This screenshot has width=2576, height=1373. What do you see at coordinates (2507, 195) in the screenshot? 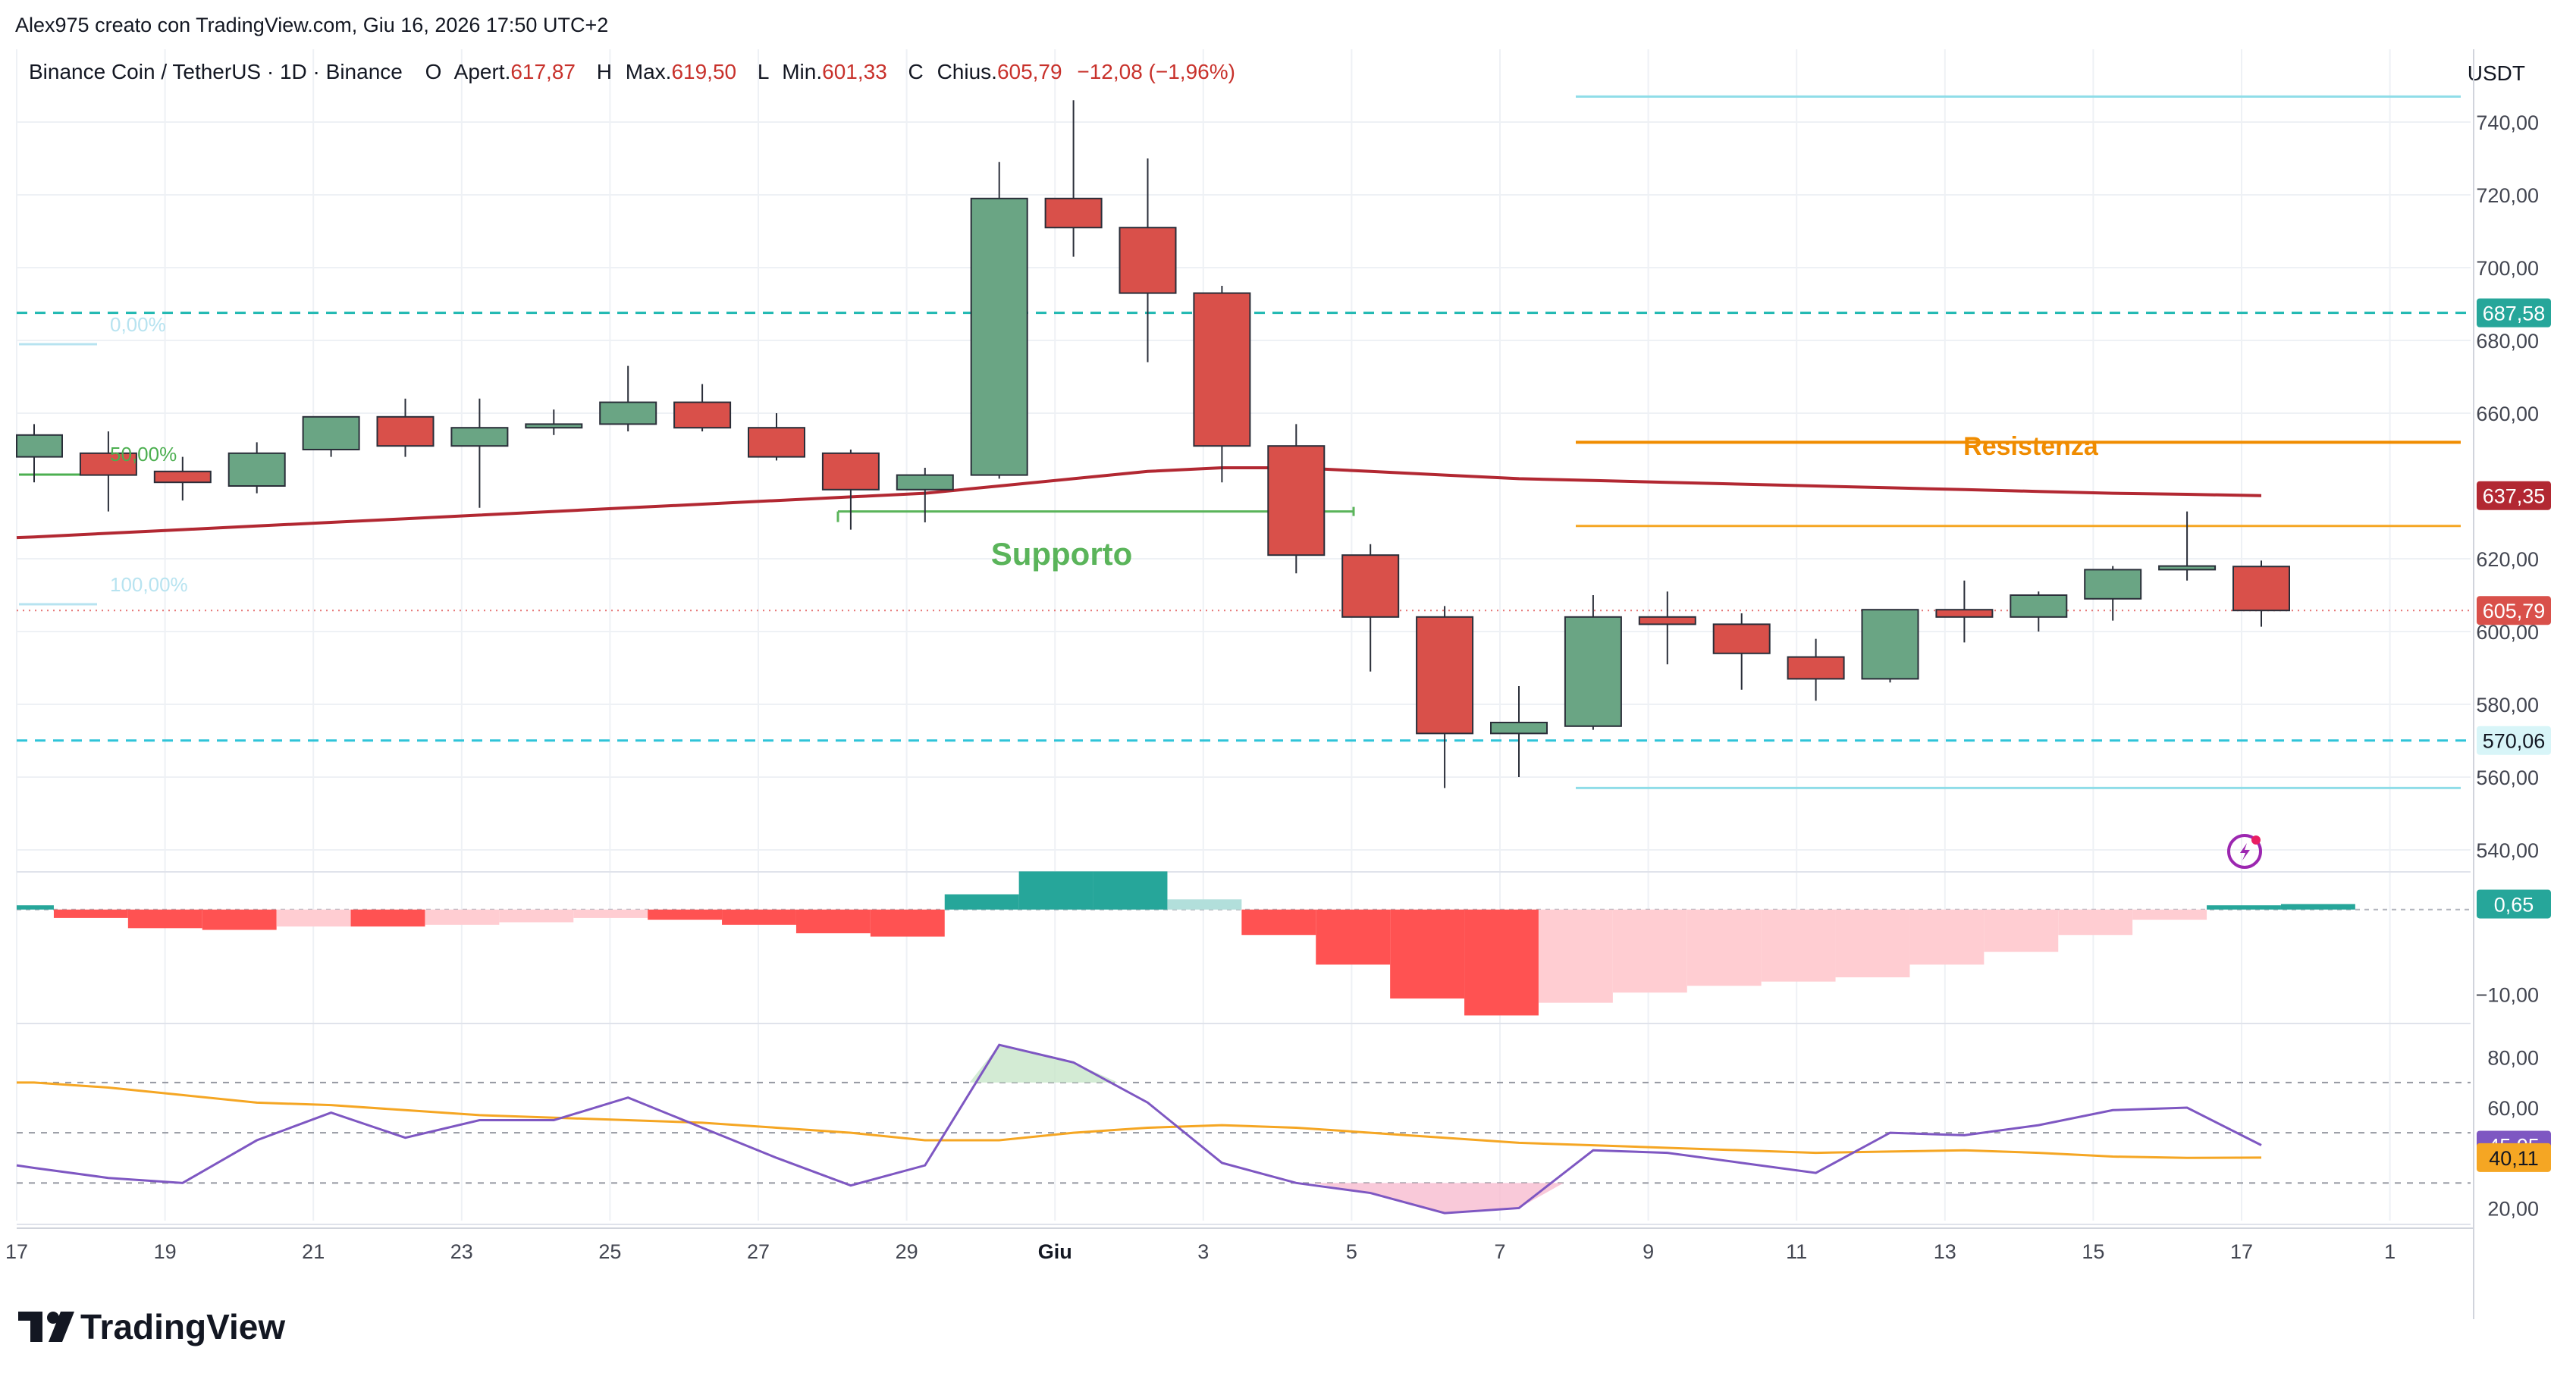
I see `y-tick-label: 720,00` at bounding box center [2507, 195].